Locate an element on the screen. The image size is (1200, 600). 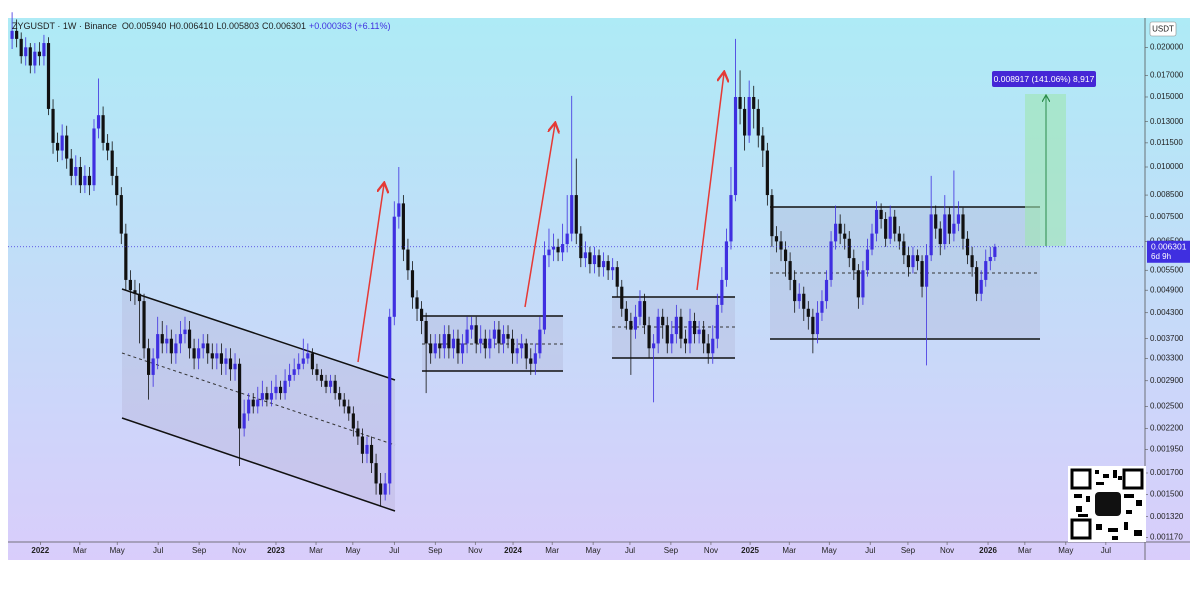
last-price-box is located at coordinates (1168, 251).